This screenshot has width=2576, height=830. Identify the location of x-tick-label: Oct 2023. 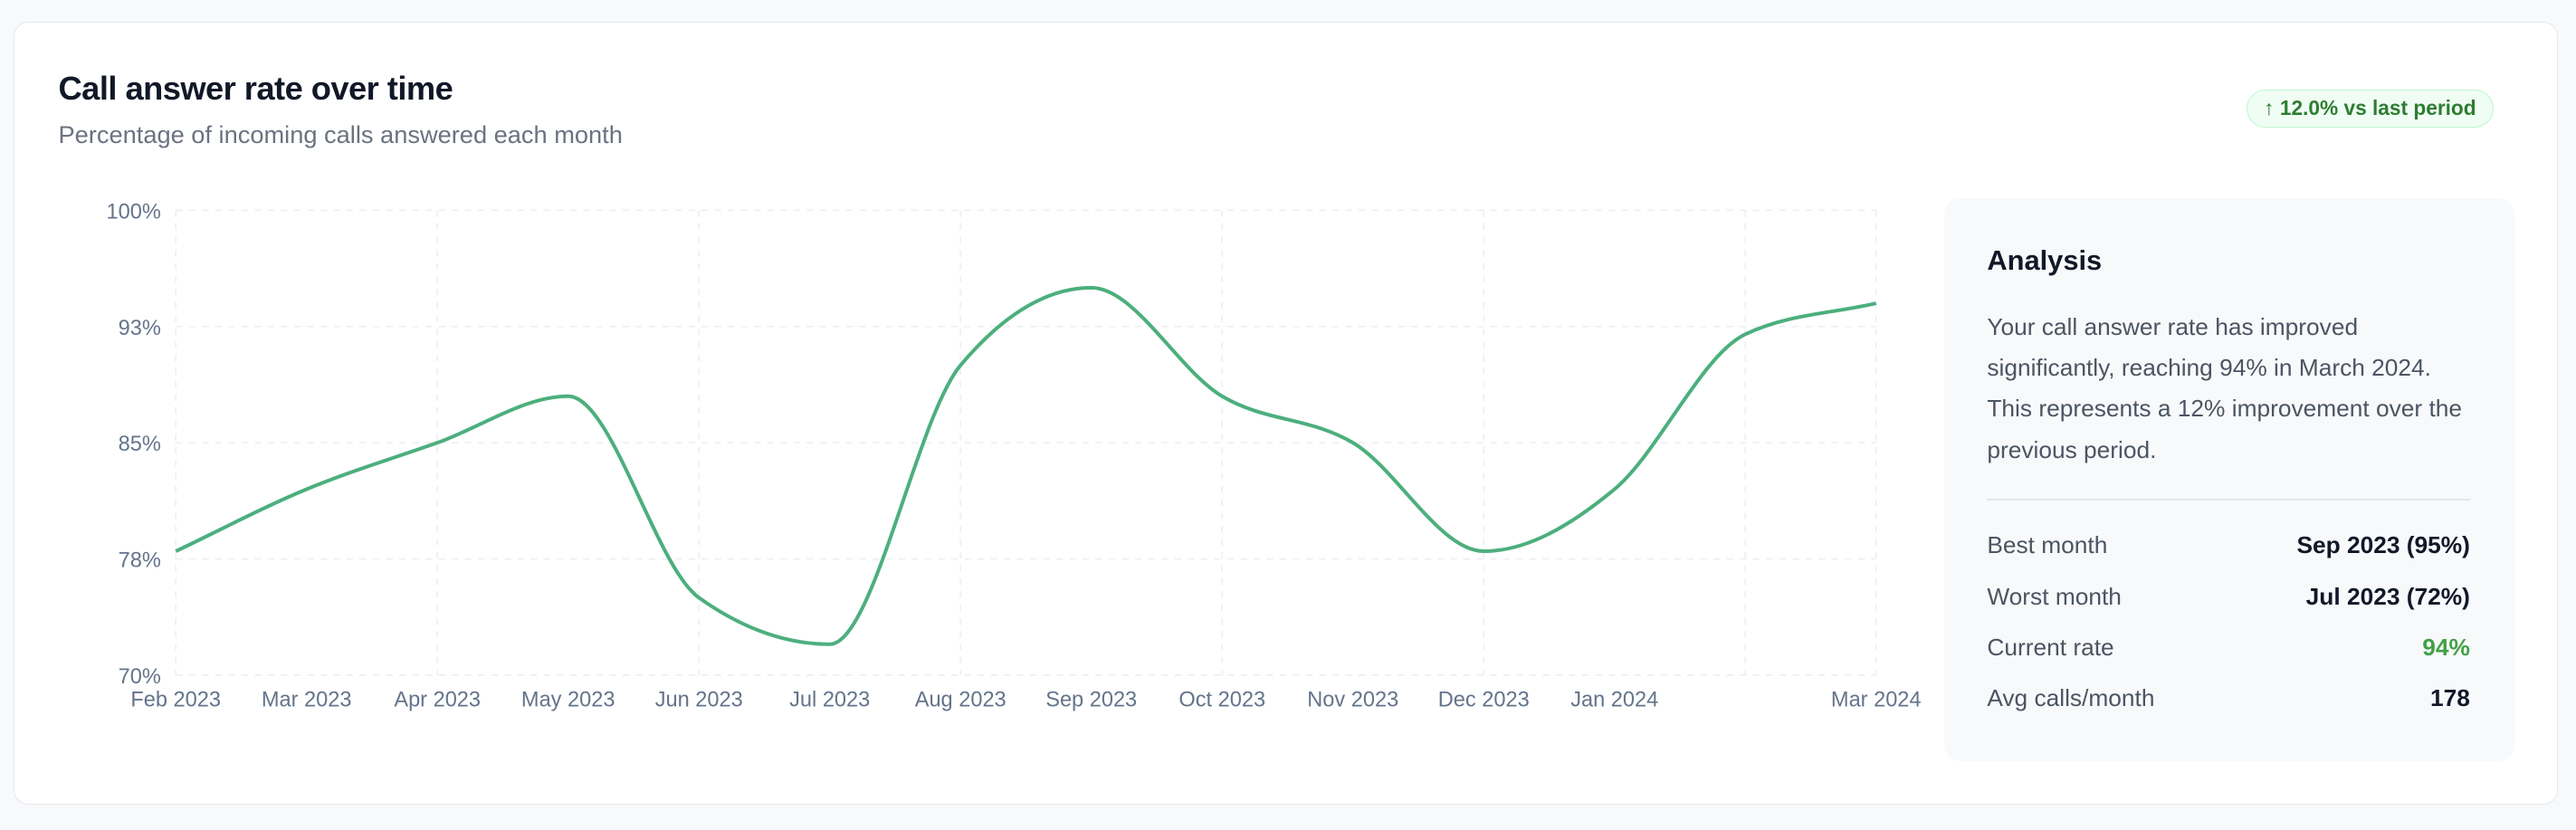
(1222, 699).